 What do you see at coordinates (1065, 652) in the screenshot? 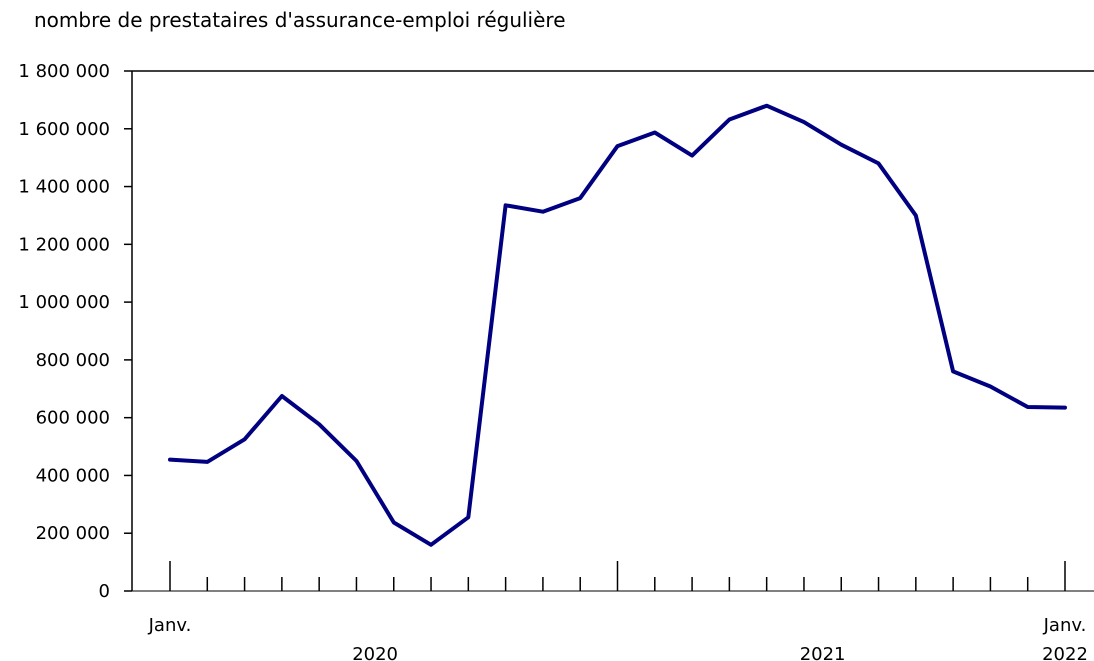
I see `x-year-label: 2022` at bounding box center [1065, 652].